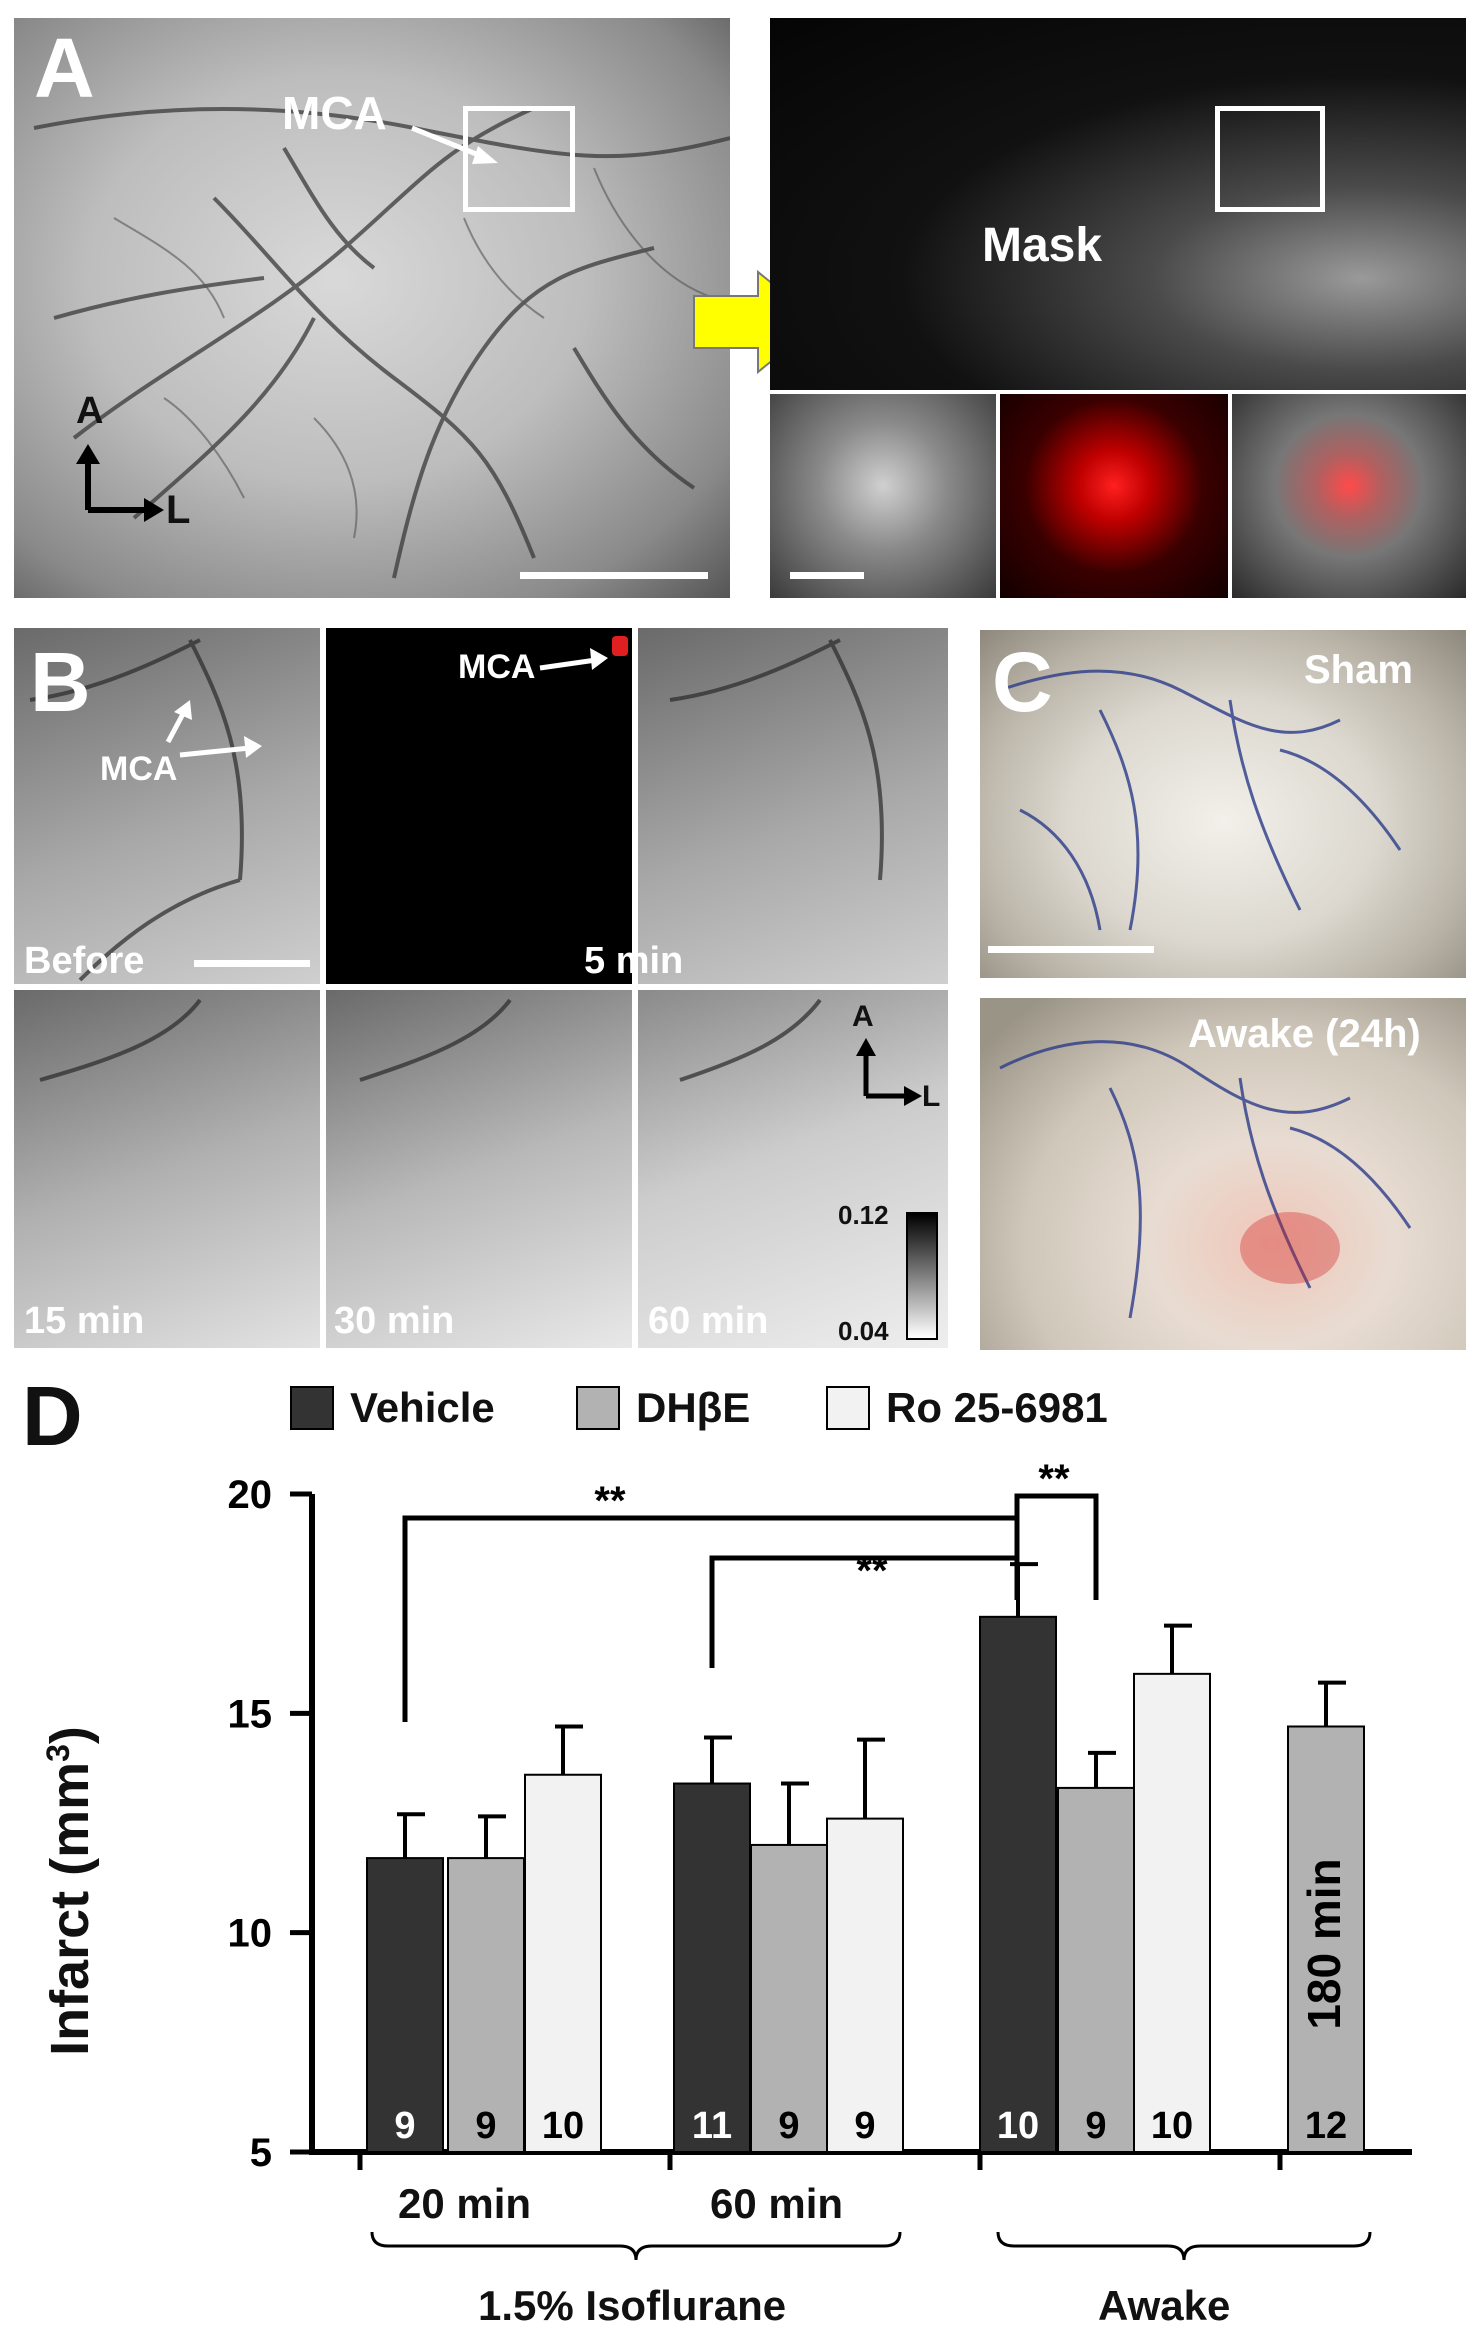  Describe the element at coordinates (381, 342) in the screenshot. I see `vessel-drawing` at that location.